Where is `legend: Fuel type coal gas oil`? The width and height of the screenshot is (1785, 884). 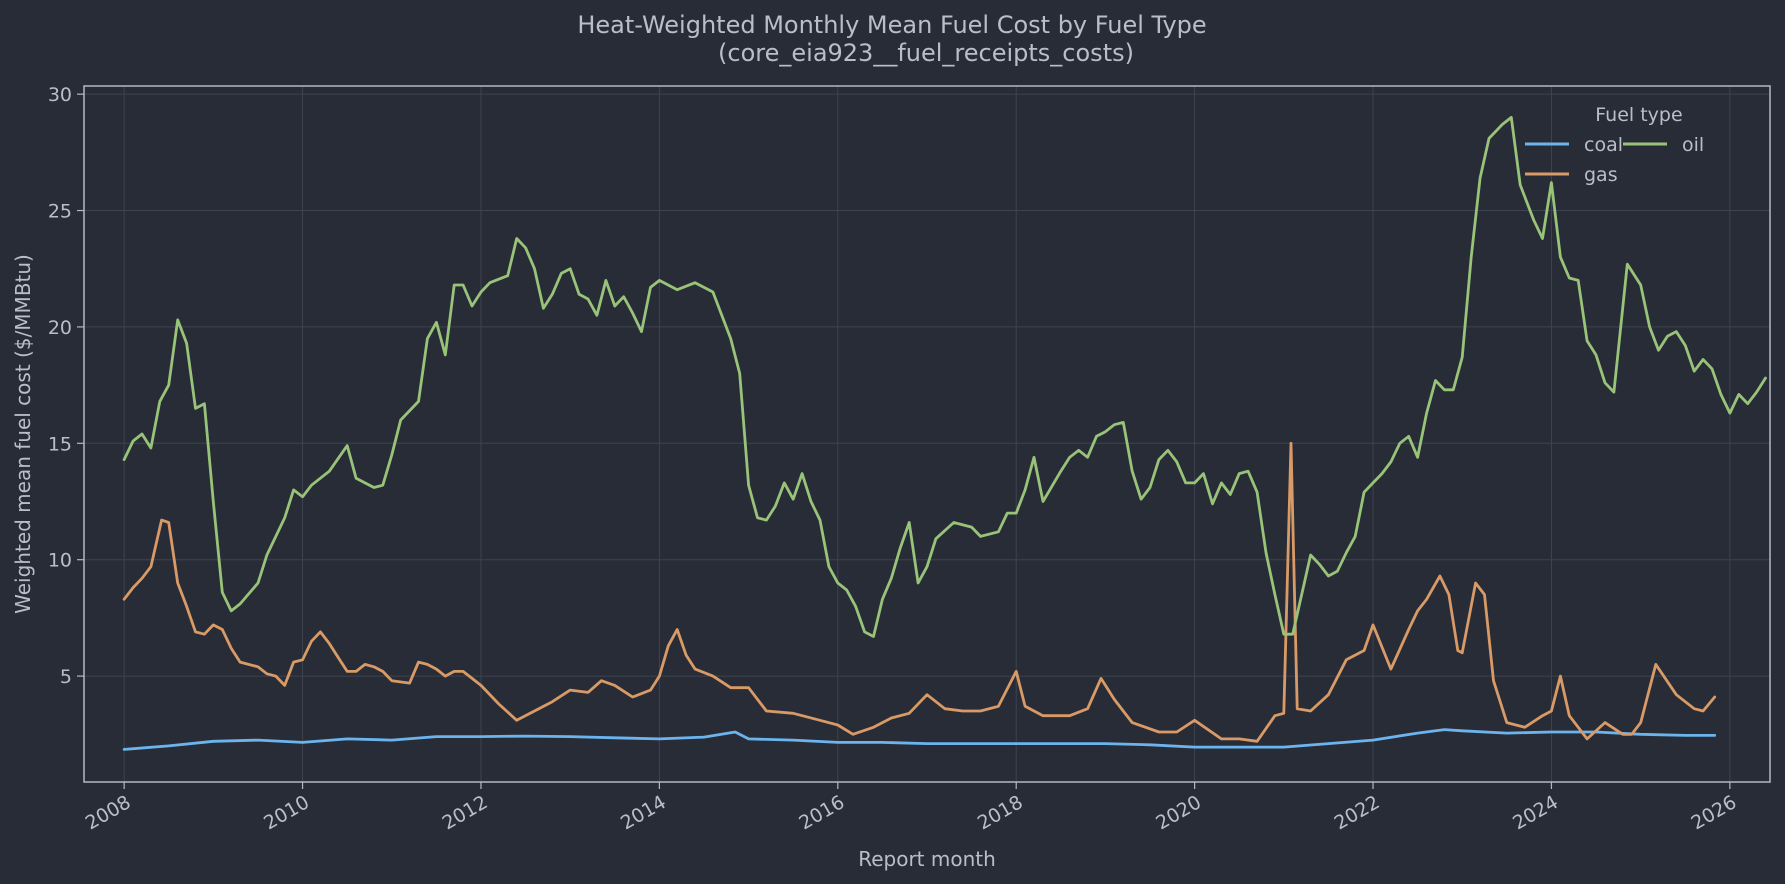 legend: Fuel type coal gas oil is located at coordinates (1614, 145).